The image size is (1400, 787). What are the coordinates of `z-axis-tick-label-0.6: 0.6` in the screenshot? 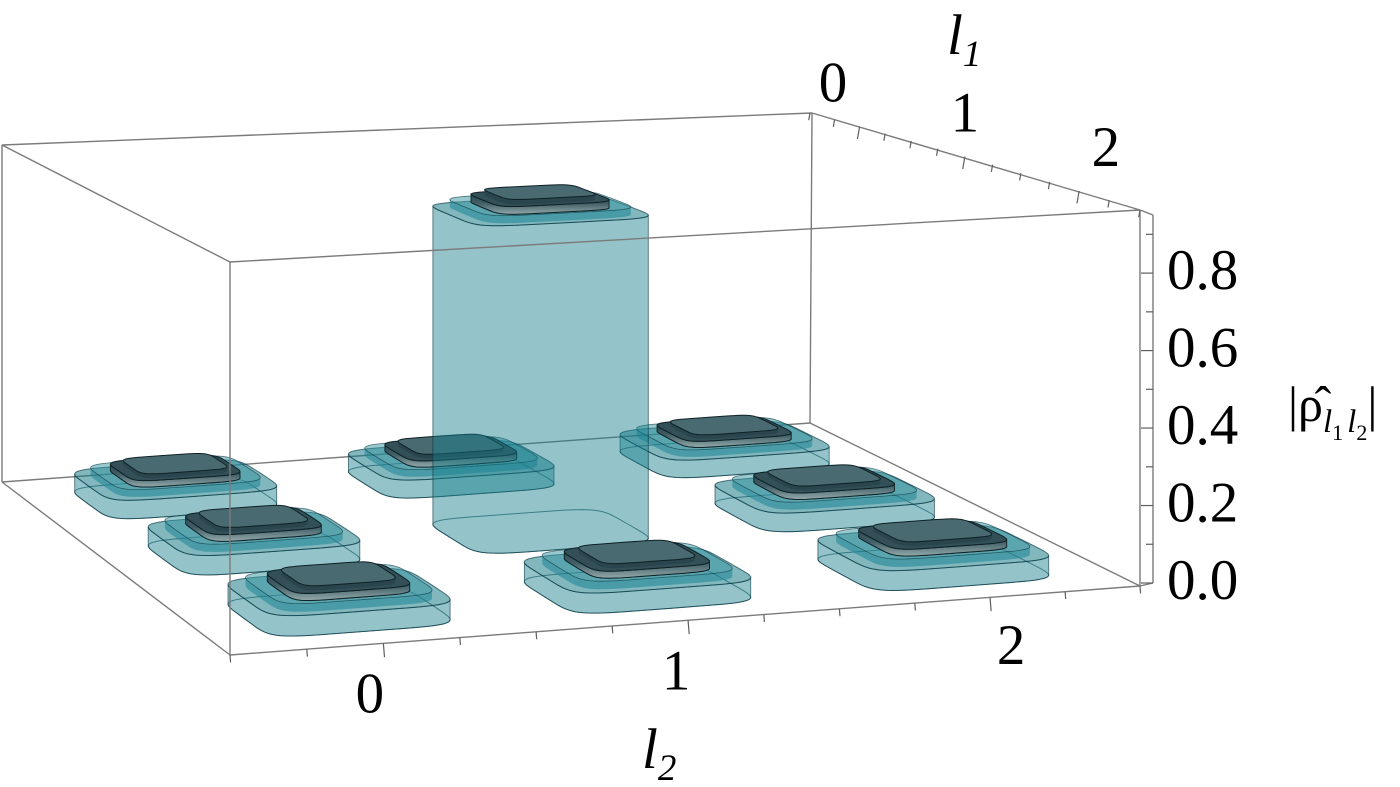 It's located at (1202, 348).